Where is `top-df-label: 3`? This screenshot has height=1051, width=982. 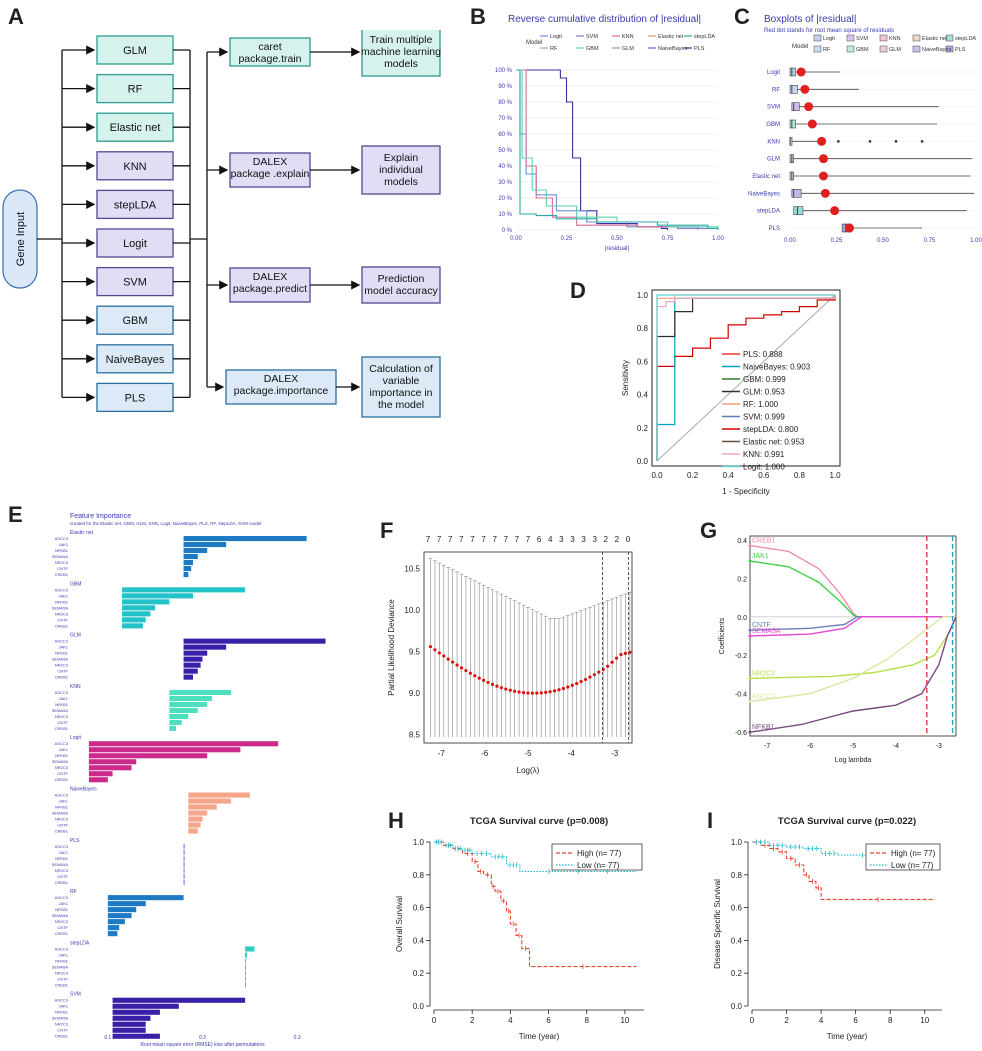
top-df-label: 3 is located at coordinates (594, 539).